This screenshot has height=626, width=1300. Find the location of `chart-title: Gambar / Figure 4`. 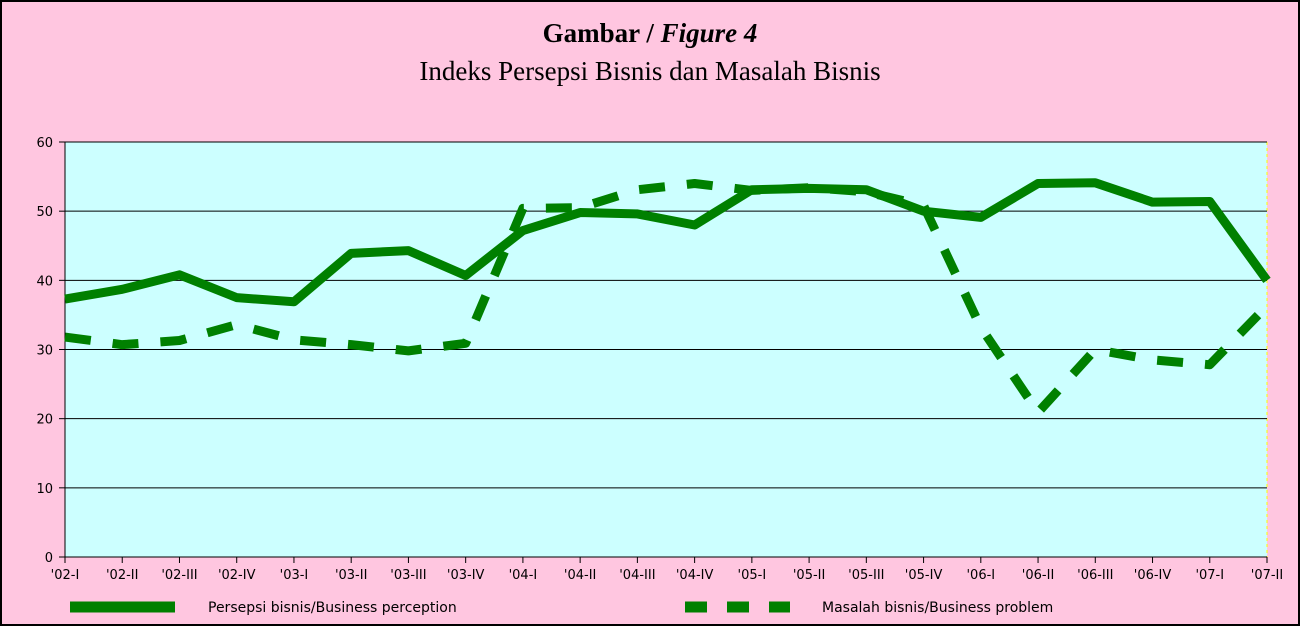

chart-title: Gambar / Figure 4 is located at coordinates (650, 33).